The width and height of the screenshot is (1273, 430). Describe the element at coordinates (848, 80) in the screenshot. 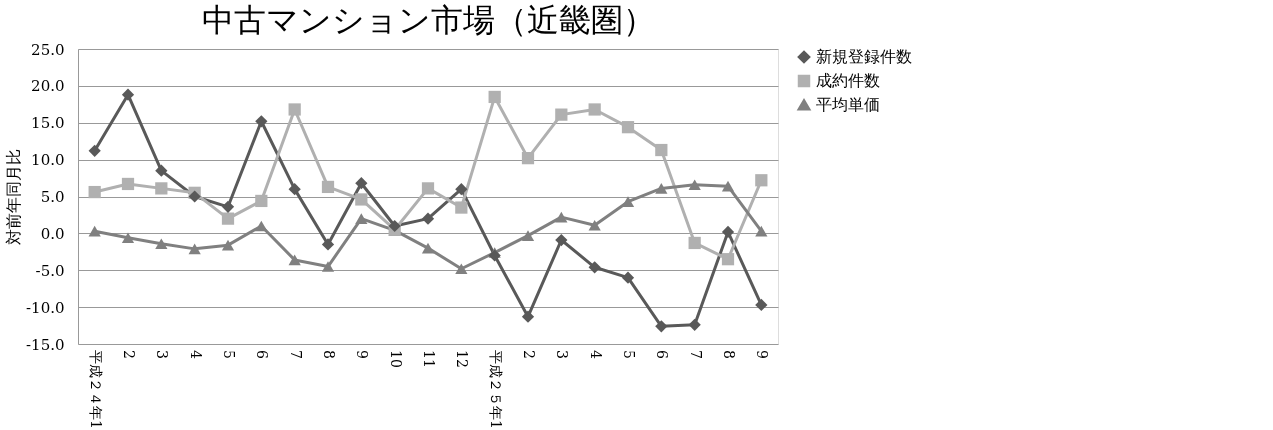

I see `legend-label: 成約件数` at that location.